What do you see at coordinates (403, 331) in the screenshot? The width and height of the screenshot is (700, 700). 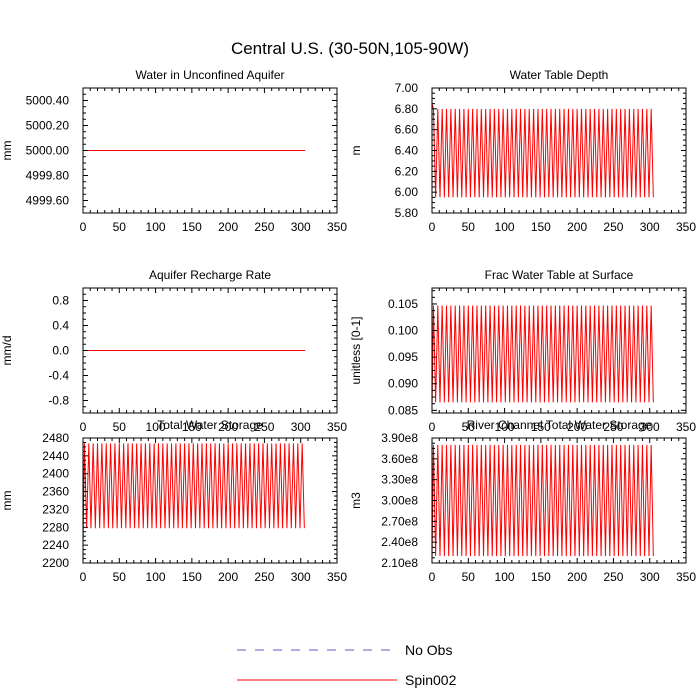 I see `y-tick-label: 0.100` at bounding box center [403, 331].